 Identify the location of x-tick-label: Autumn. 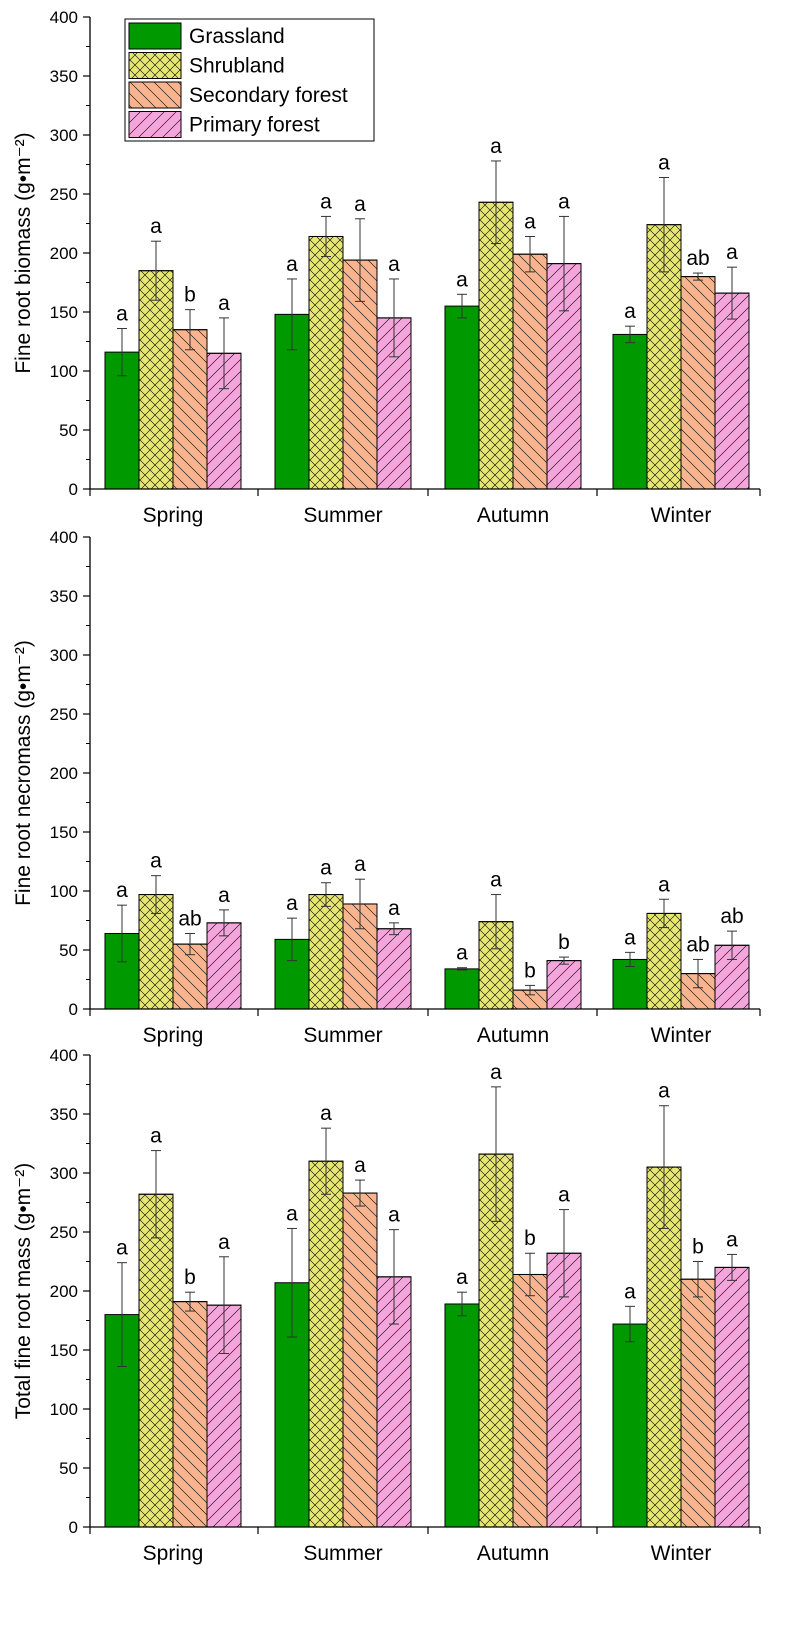
(513, 1553).